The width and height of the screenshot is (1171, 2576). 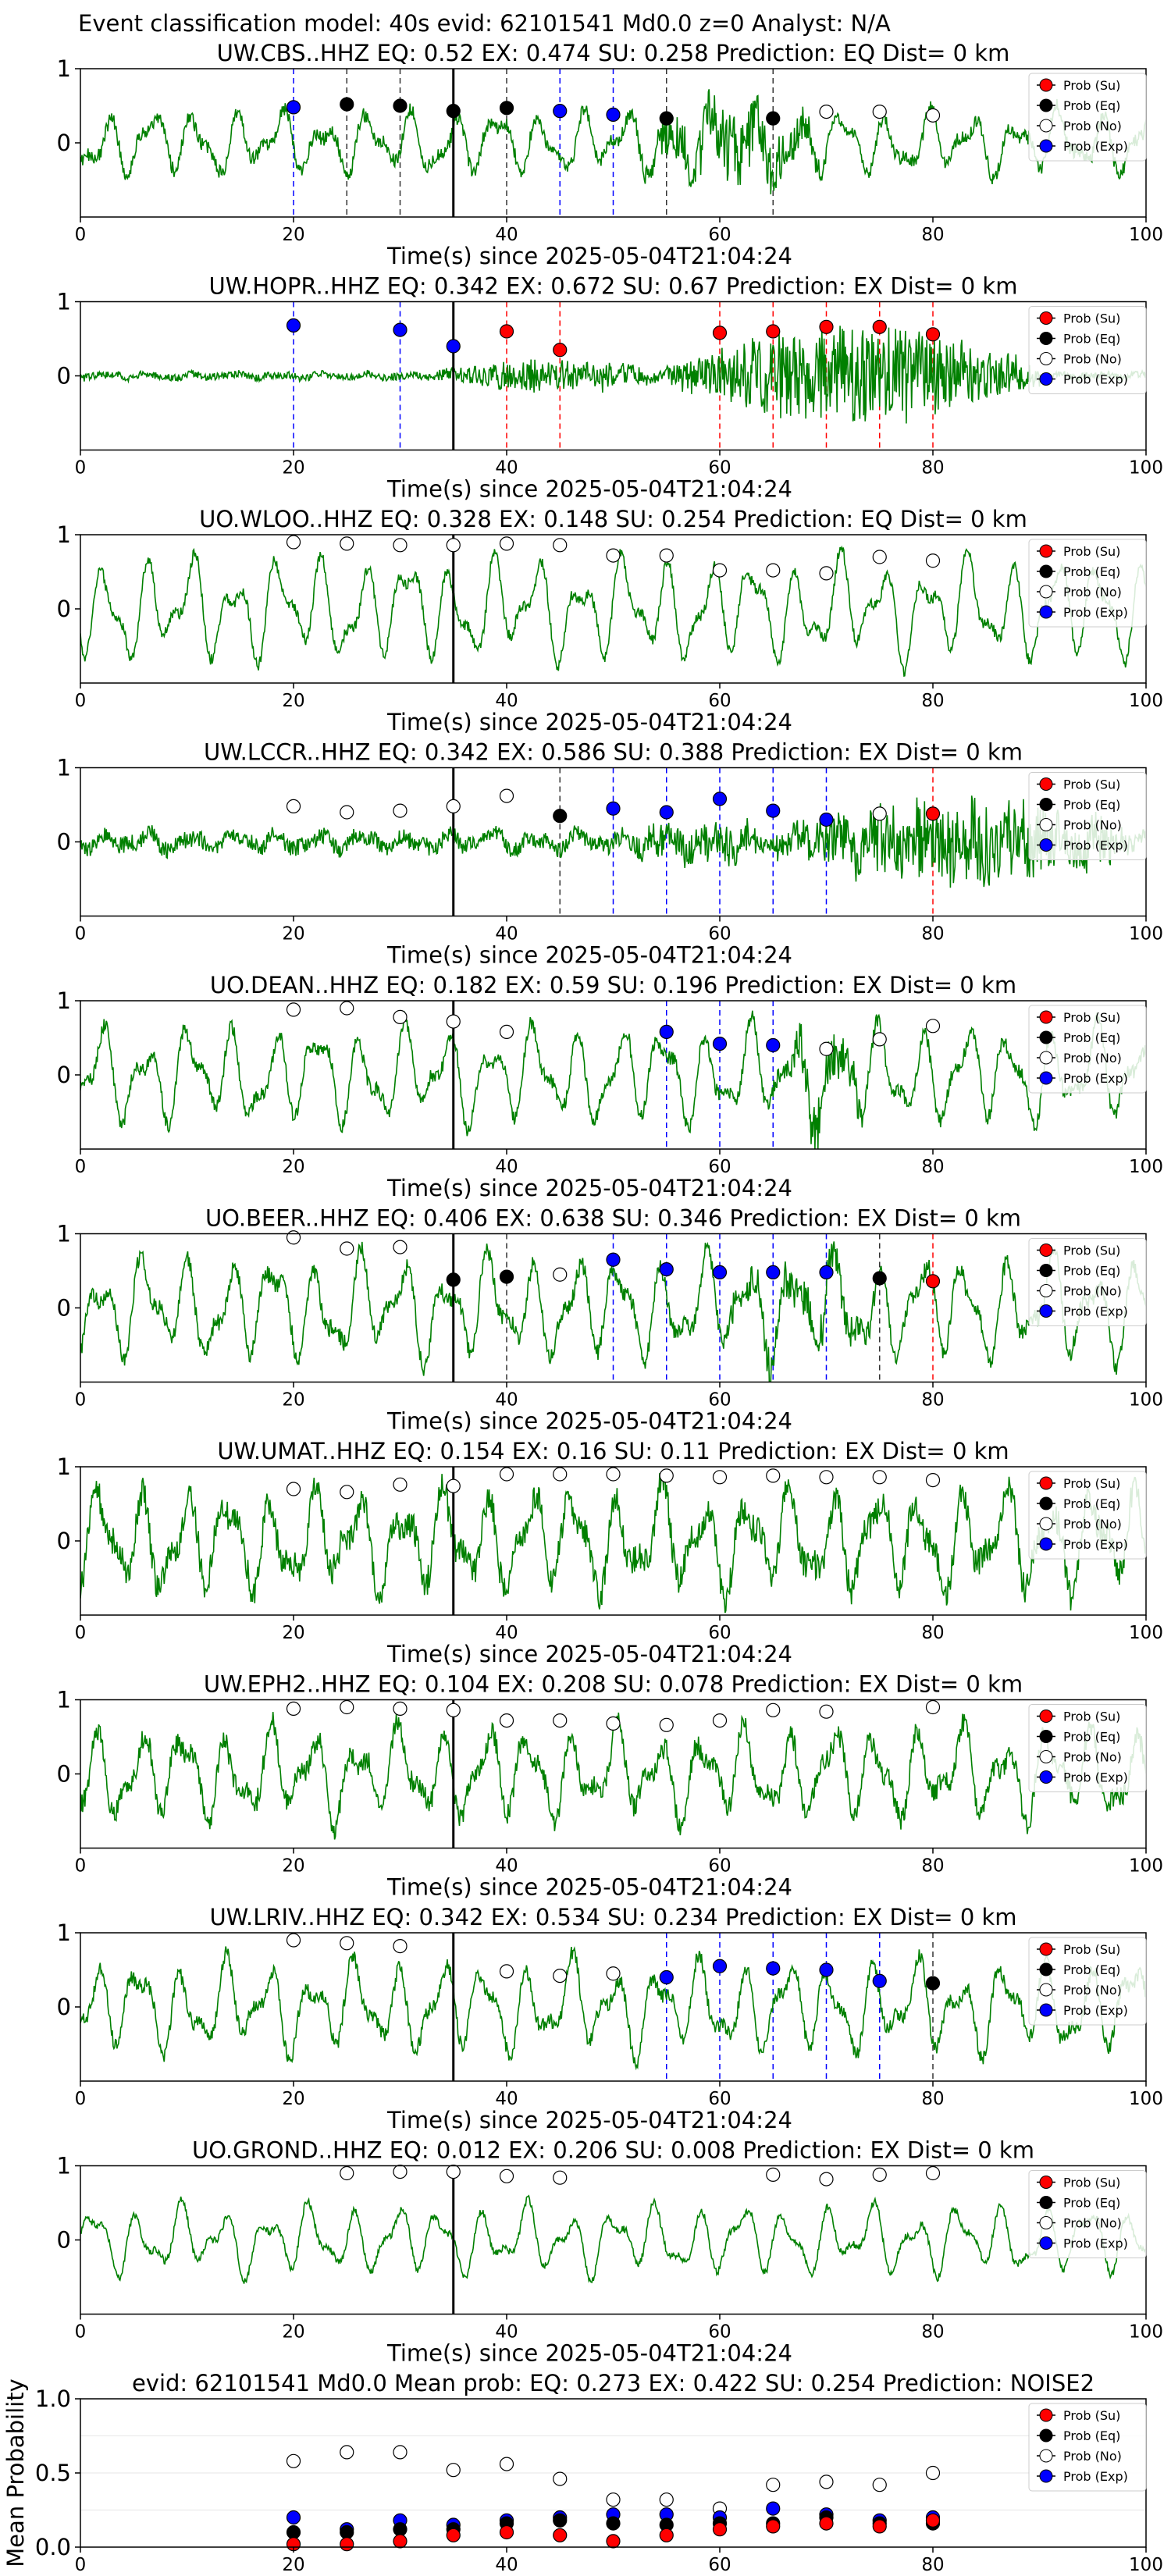 I want to click on mean-marker-eq, so click(x=613, y=2523).